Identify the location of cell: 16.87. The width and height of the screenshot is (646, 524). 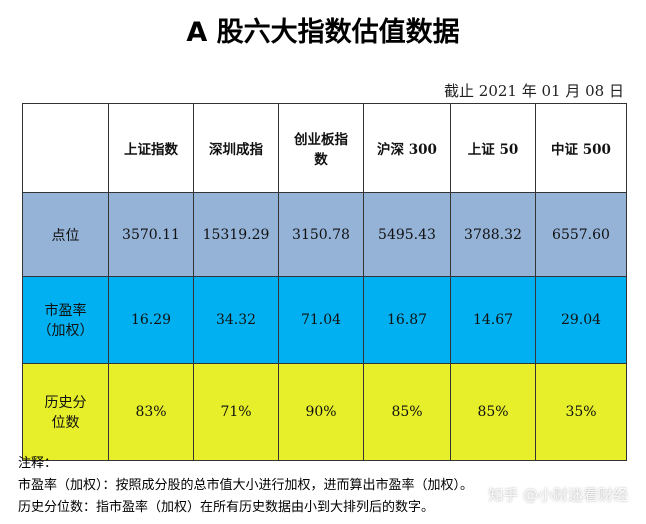
(407, 320).